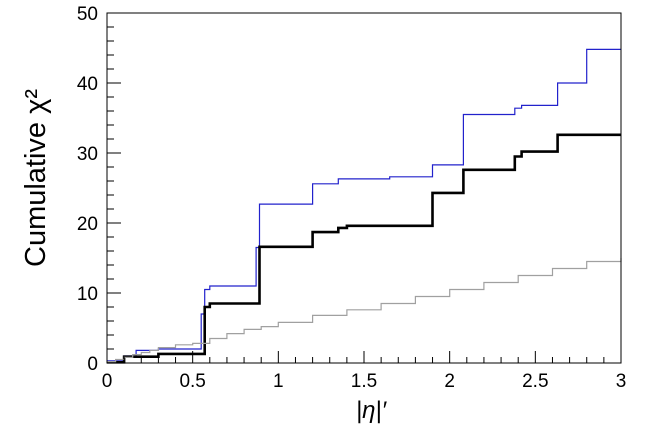 The width and height of the screenshot is (646, 425). I want to click on x-tick-label: 0.5, so click(192, 381).